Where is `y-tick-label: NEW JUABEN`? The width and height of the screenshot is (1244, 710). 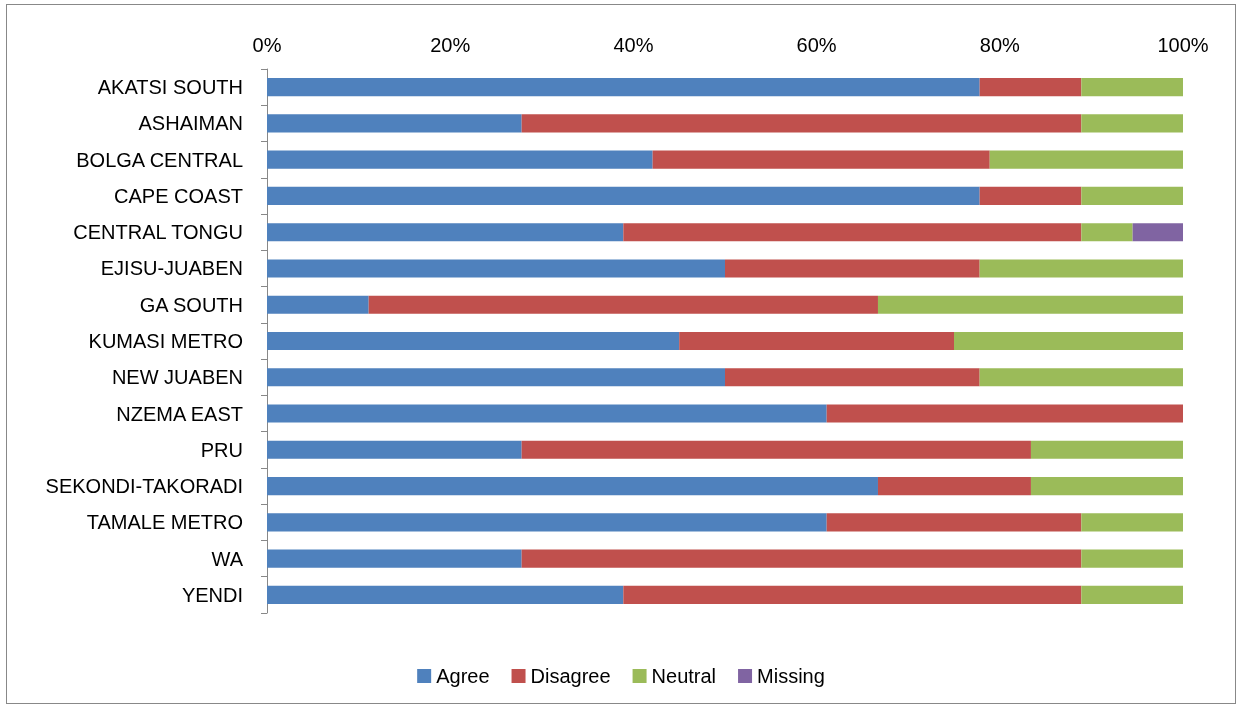
y-tick-label: NEW JUABEN is located at coordinates (177, 377).